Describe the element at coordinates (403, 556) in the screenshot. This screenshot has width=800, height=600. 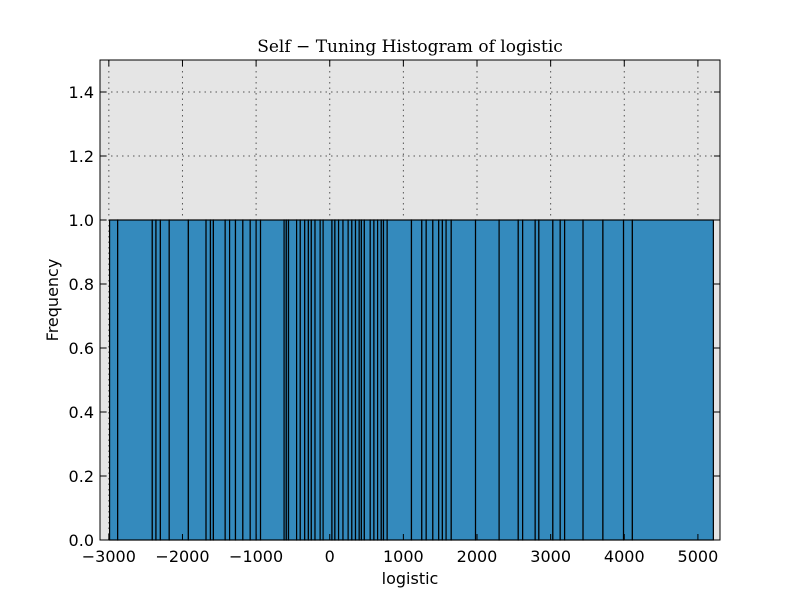
I see `x-tick-label: 1000` at that location.